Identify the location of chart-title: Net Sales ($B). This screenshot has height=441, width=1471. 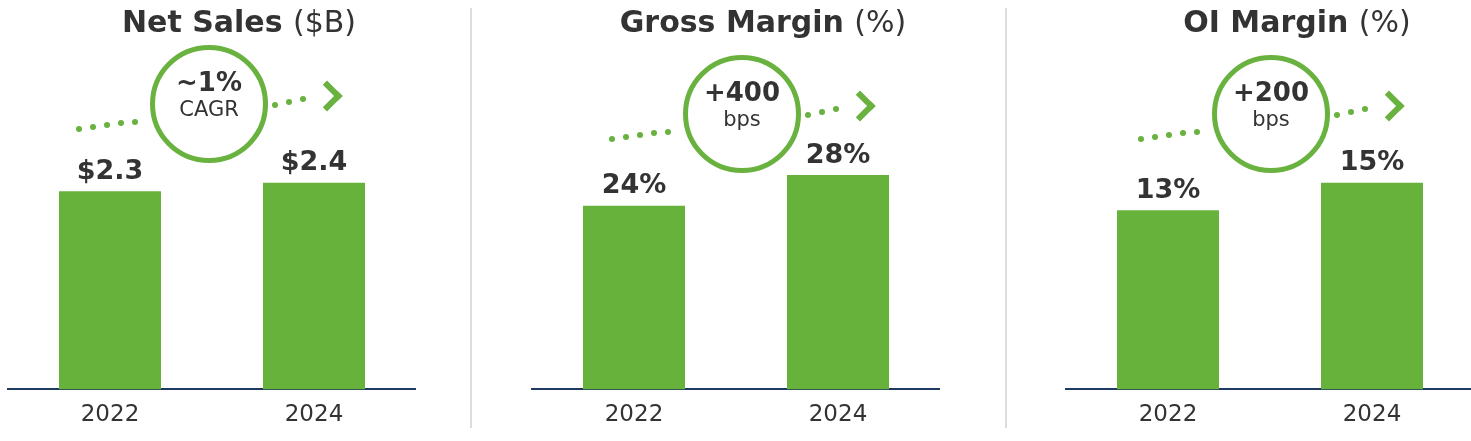
(239, 21).